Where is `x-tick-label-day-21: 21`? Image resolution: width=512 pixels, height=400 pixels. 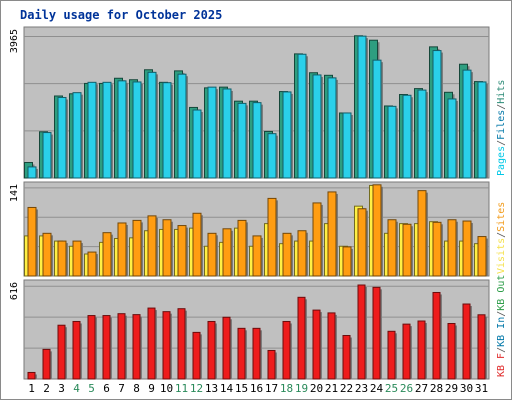 x-tick-label-day-21: 21 is located at coordinates (331, 388).